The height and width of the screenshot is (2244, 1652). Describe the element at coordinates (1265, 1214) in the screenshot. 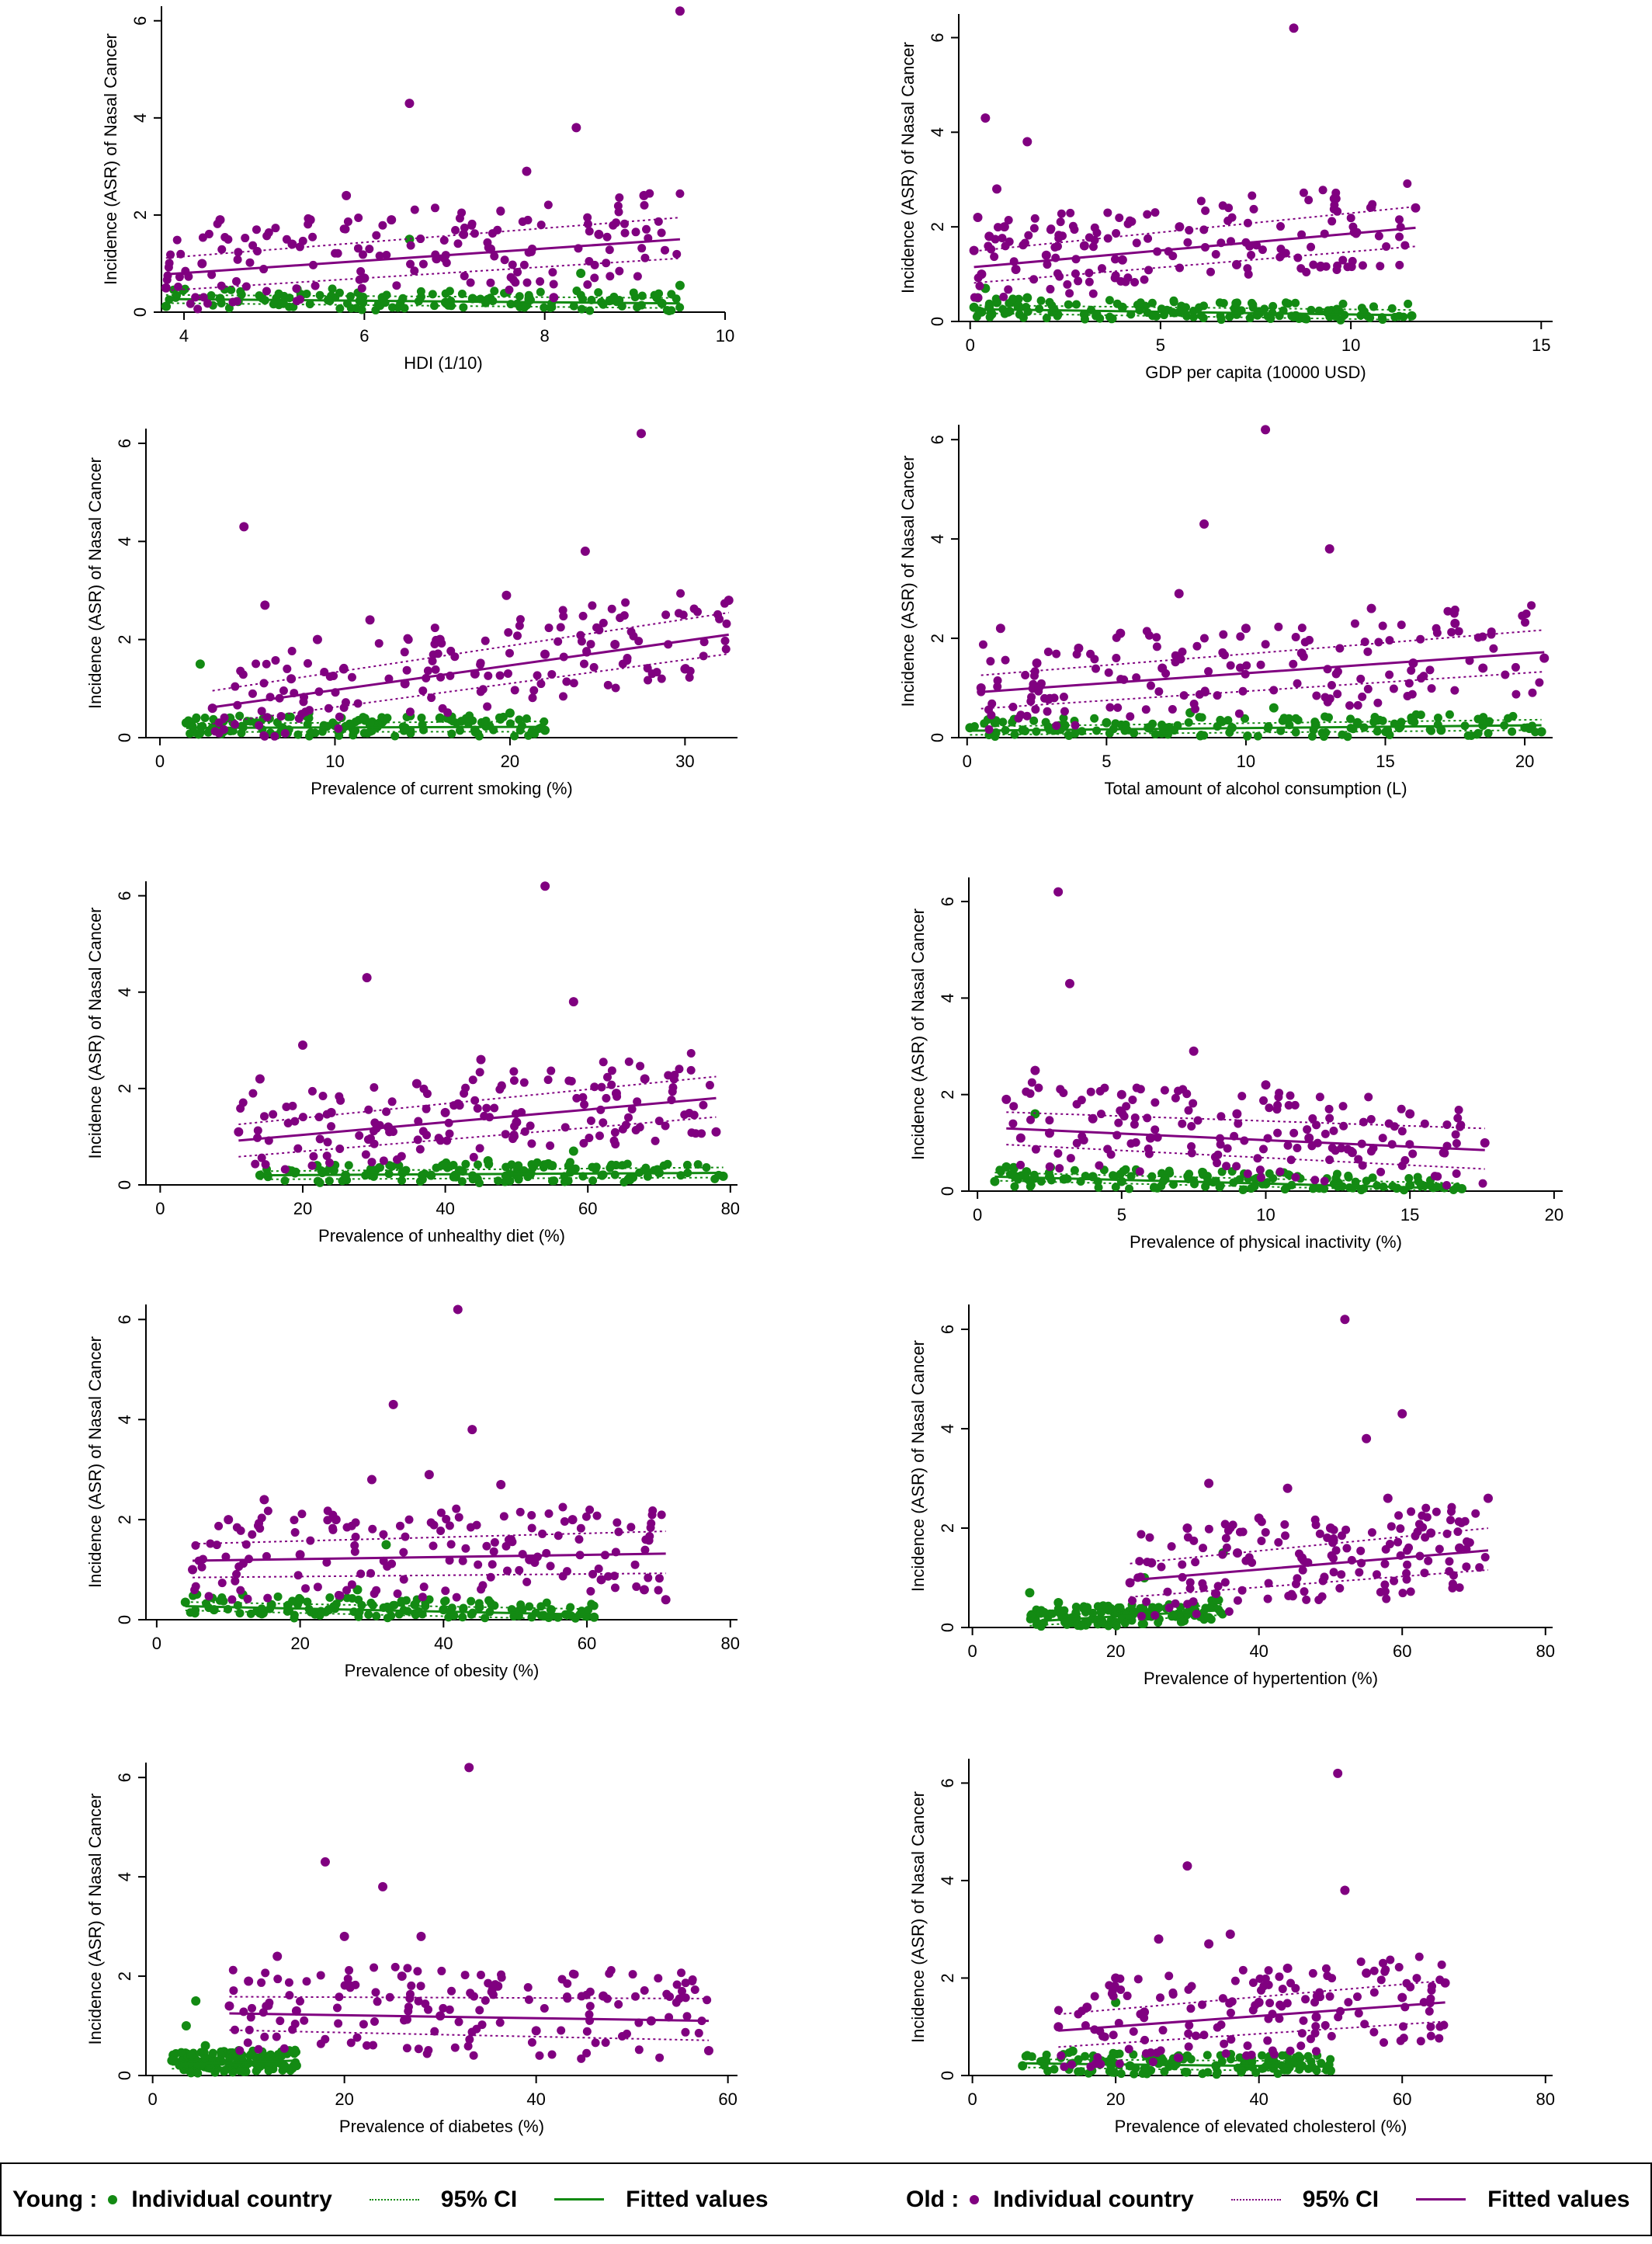

I see `x-tick-label: 10` at that location.